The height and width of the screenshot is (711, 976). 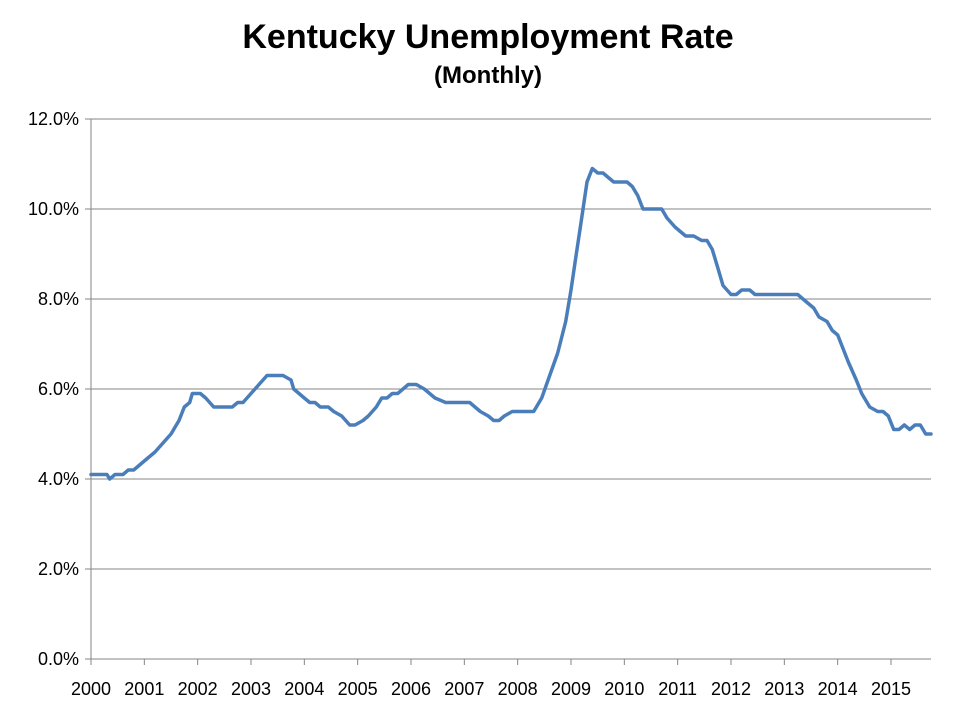 I want to click on chart-title: Kentucky Unemployment Rate, so click(x=488, y=37).